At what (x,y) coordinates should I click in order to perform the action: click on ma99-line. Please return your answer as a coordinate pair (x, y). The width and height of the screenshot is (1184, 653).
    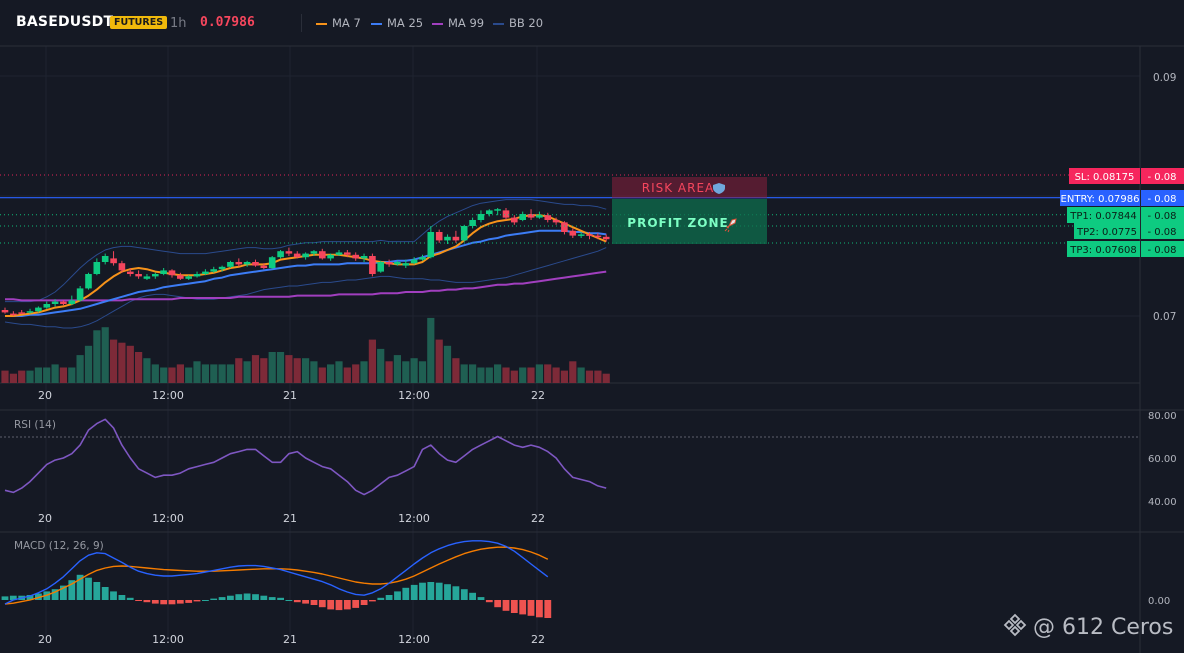
    Looking at the image, I should click on (306, 286).